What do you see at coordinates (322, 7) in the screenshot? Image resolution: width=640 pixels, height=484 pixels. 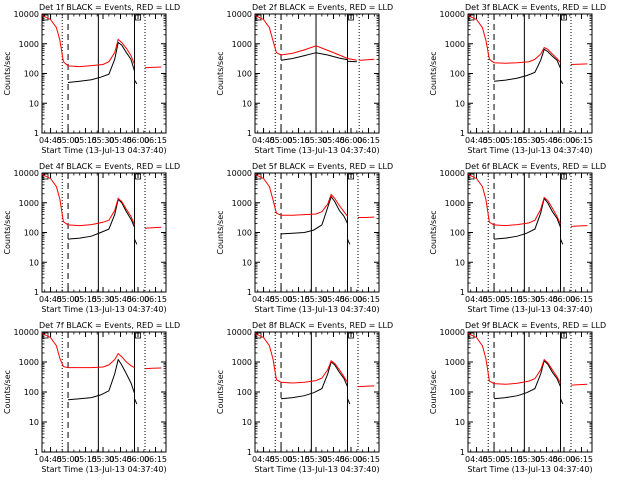 I see `panel-title: Det 2f BLACK = Events, RED = LLD` at bounding box center [322, 7].